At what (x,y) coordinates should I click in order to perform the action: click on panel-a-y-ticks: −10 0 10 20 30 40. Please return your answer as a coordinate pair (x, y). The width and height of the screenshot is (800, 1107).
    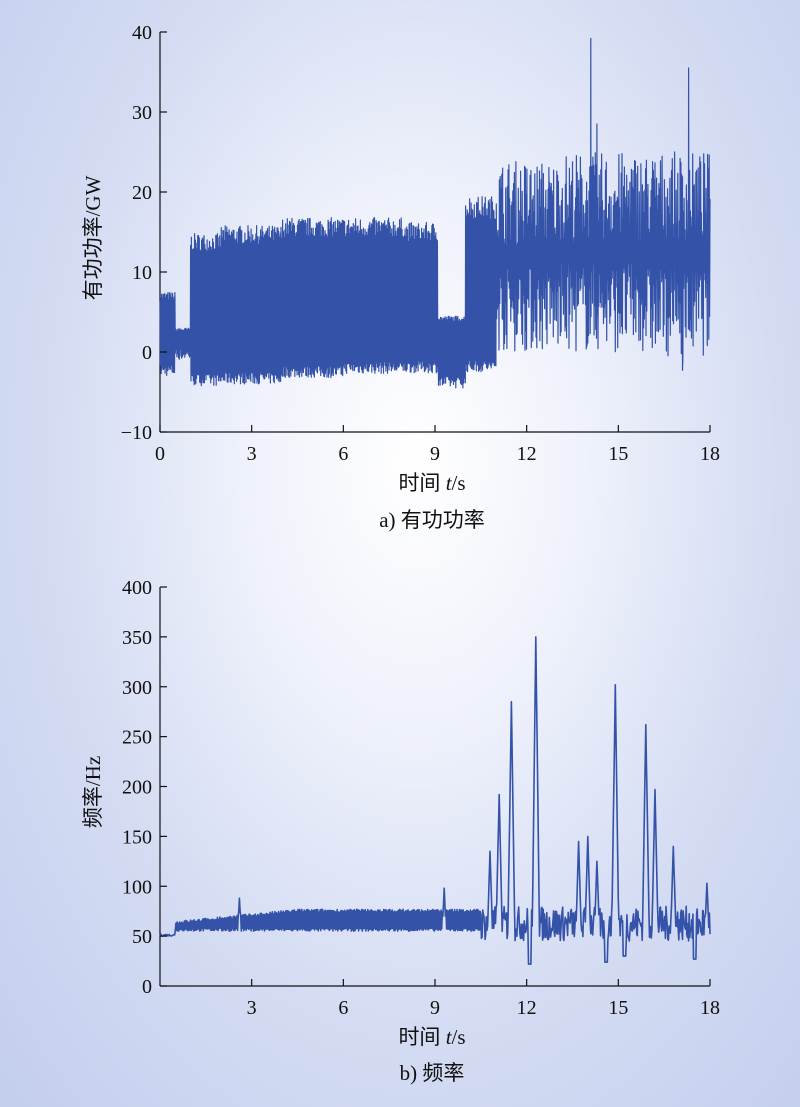
    Looking at the image, I should click on (144, 233).